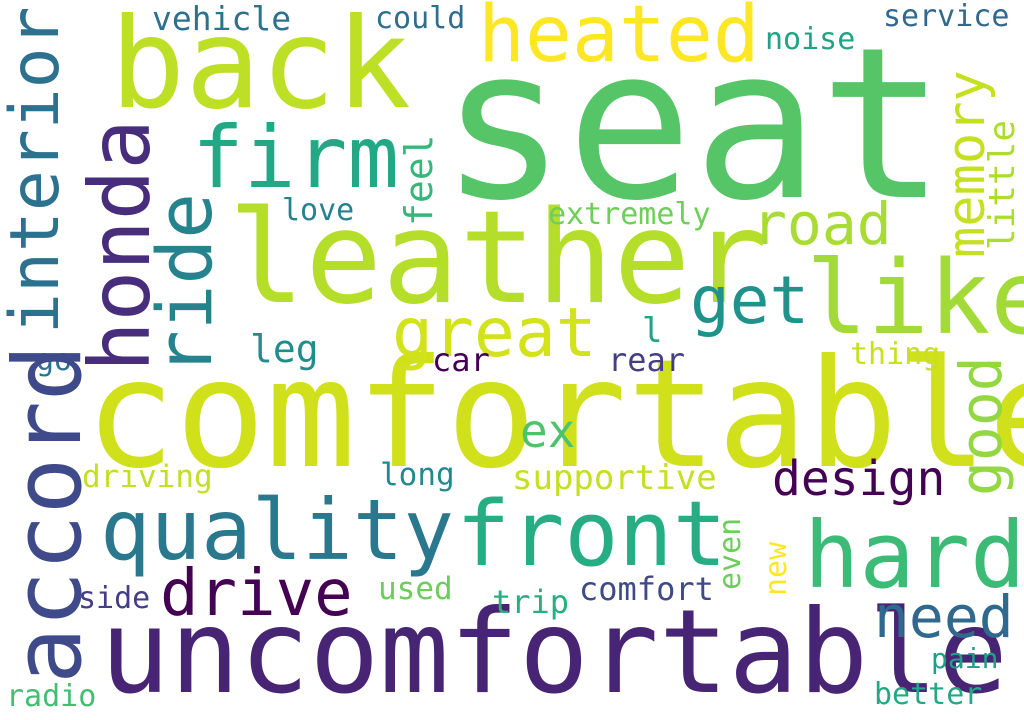 The height and width of the screenshot is (720, 1024). What do you see at coordinates (981, 426) in the screenshot?
I see `word-good: good` at bounding box center [981, 426].